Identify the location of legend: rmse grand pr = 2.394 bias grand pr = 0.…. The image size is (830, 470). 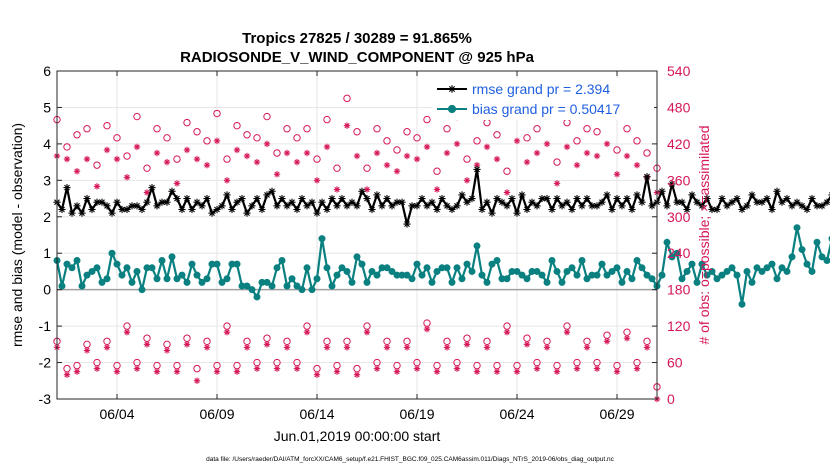
(543, 99).